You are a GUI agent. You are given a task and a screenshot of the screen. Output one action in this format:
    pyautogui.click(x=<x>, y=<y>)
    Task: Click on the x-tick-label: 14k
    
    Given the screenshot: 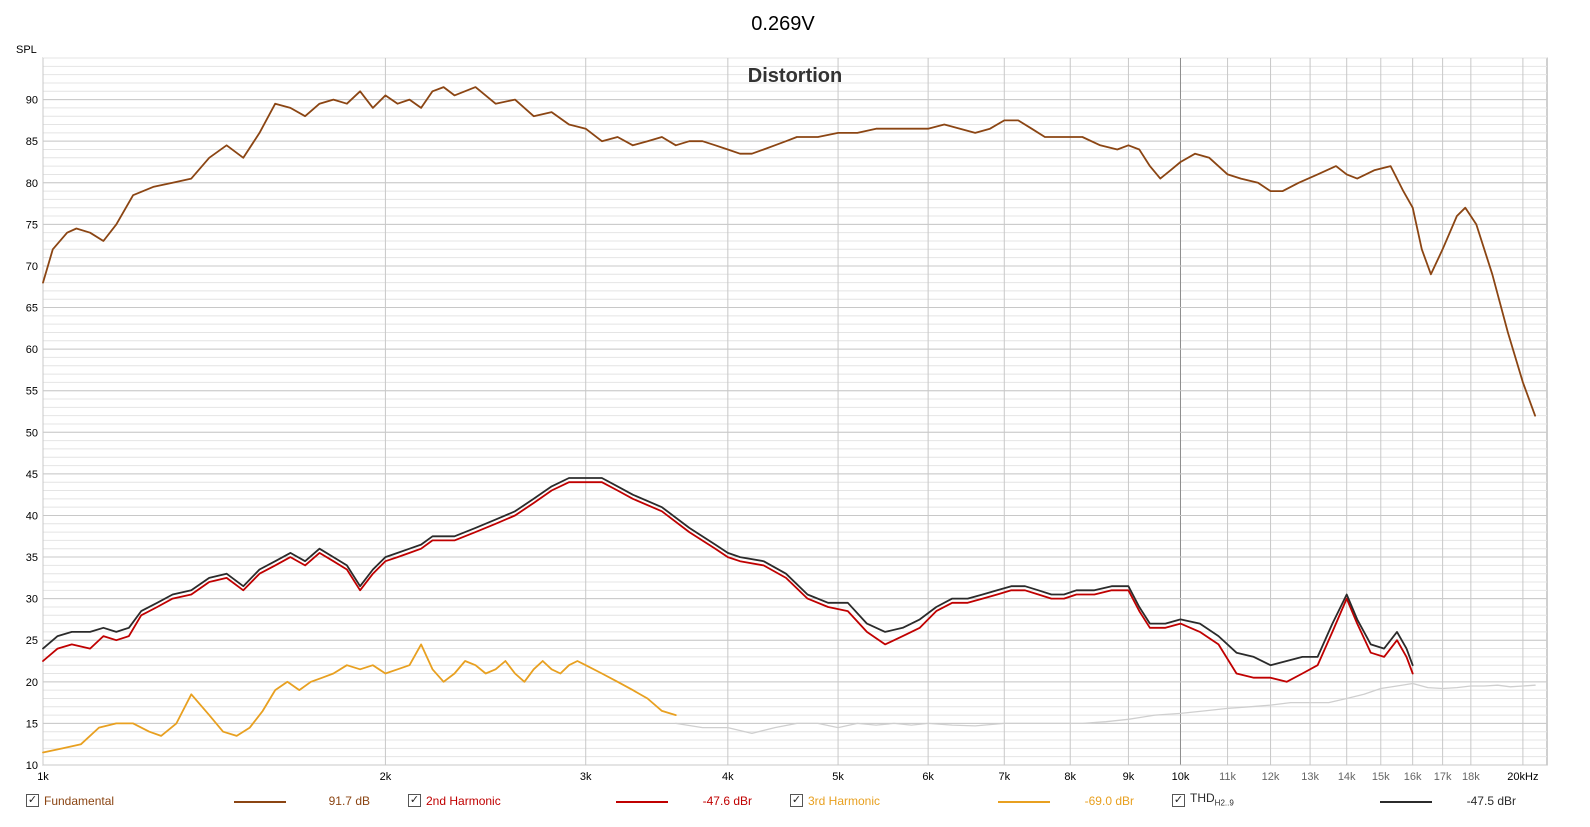 What is the action you would take?
    pyautogui.click(x=1347, y=777)
    